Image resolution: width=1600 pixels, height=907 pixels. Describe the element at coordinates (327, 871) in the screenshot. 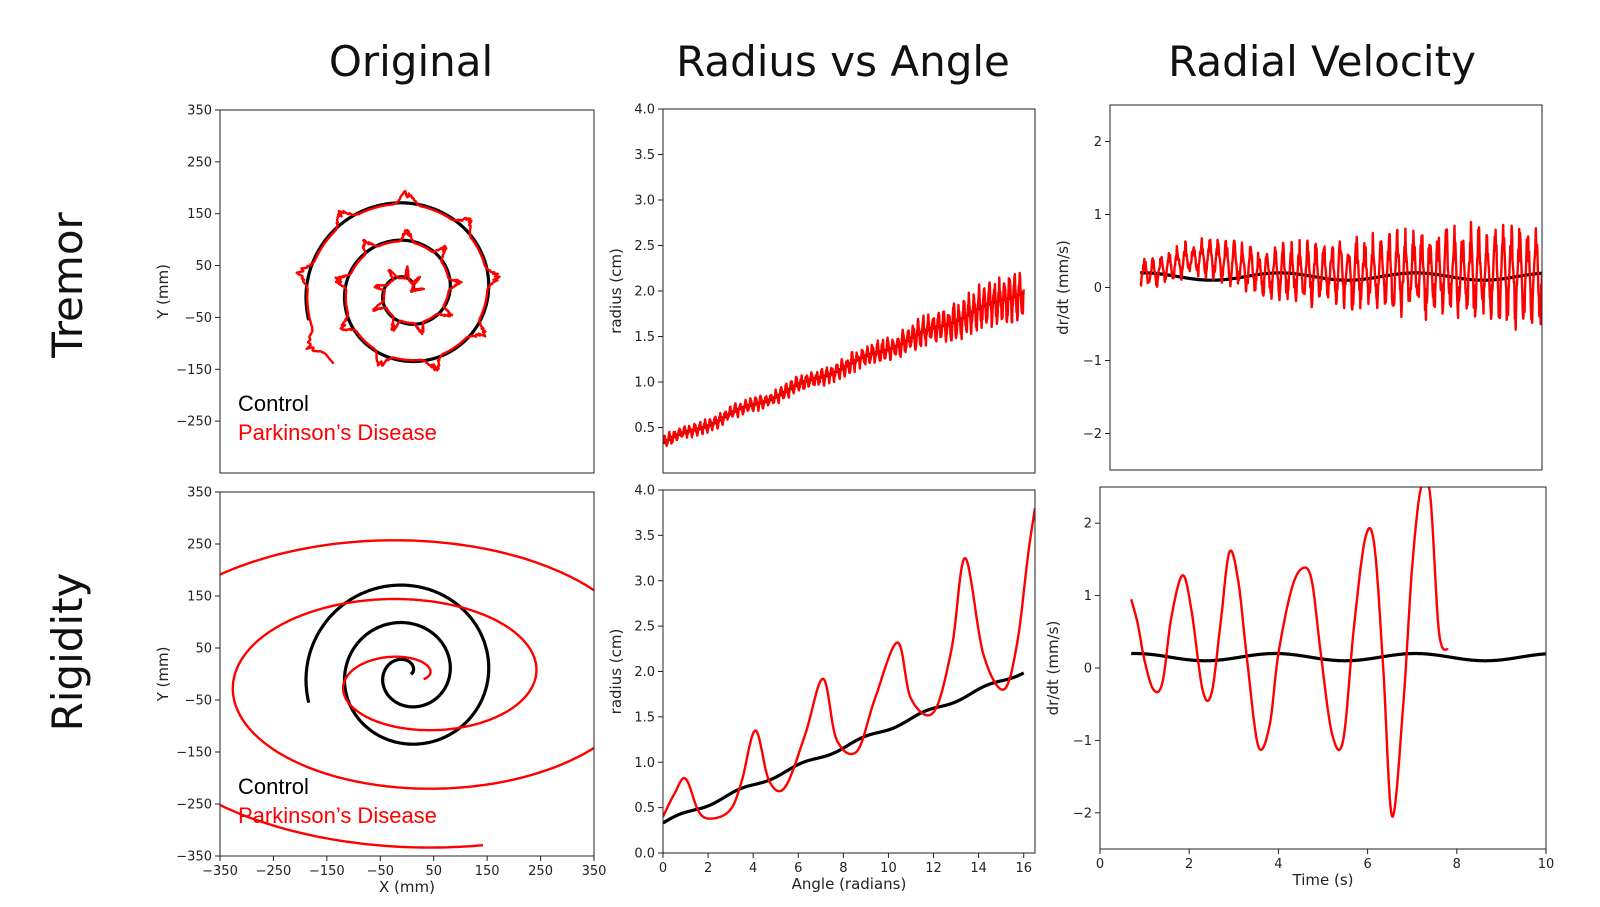

I see `x-tick-label: −150` at that location.